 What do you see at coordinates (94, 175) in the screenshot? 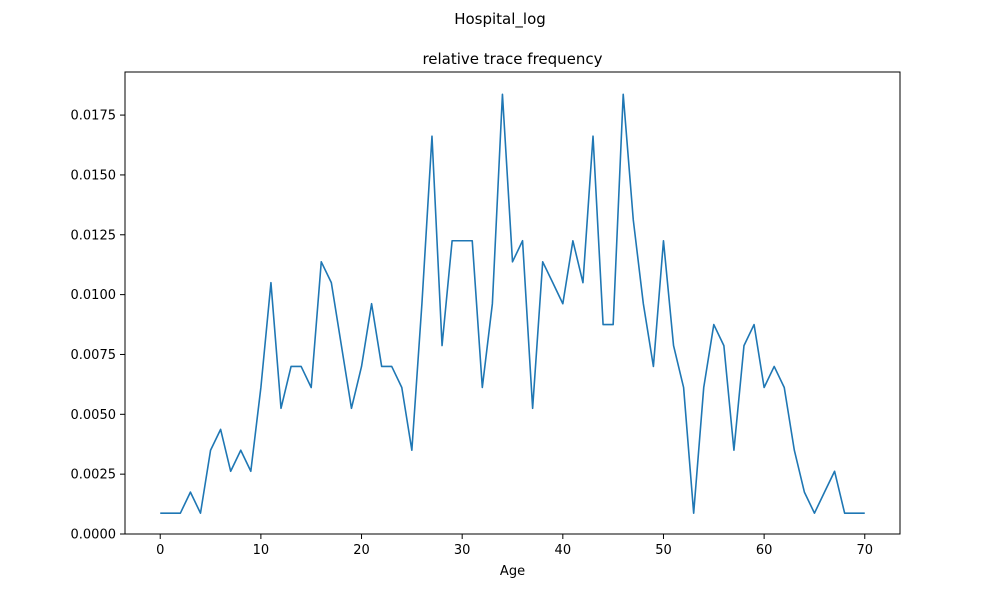
I see `y-tick-label: 0.0150` at bounding box center [94, 175].